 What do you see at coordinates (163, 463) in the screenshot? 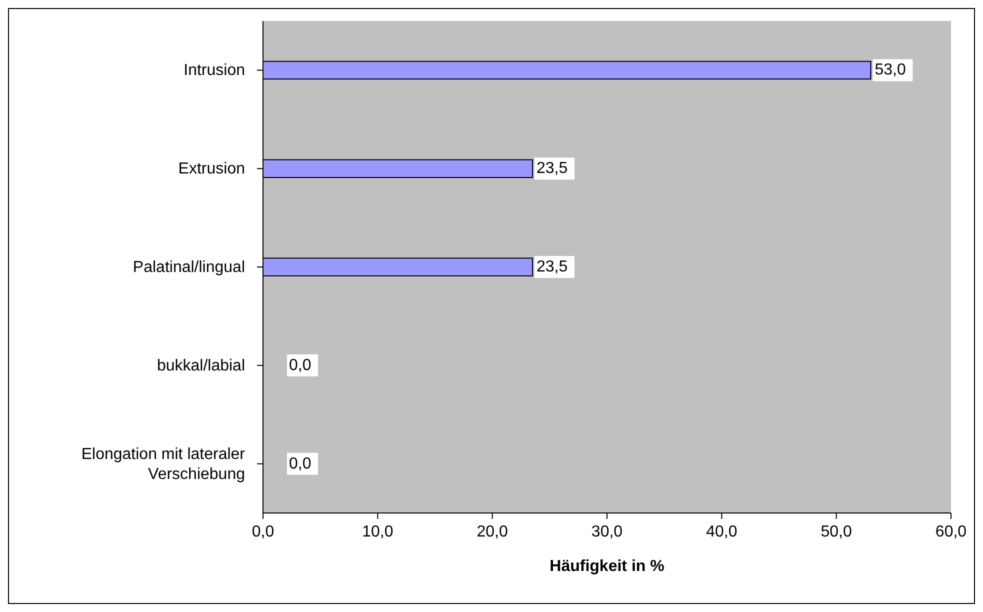
I see `y-tick-label: Elongation mit lateraler Verschiebung` at bounding box center [163, 463].